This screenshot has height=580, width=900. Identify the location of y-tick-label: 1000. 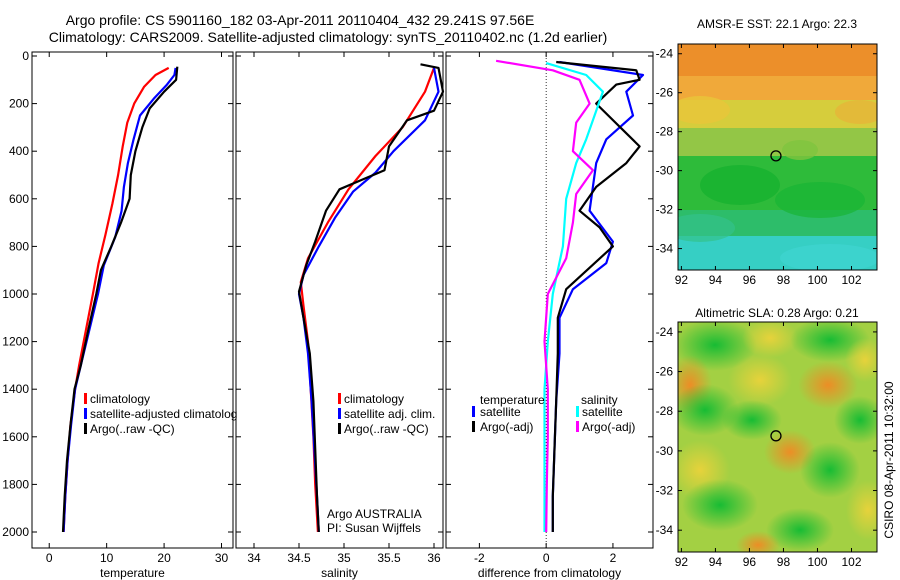
(15, 294).